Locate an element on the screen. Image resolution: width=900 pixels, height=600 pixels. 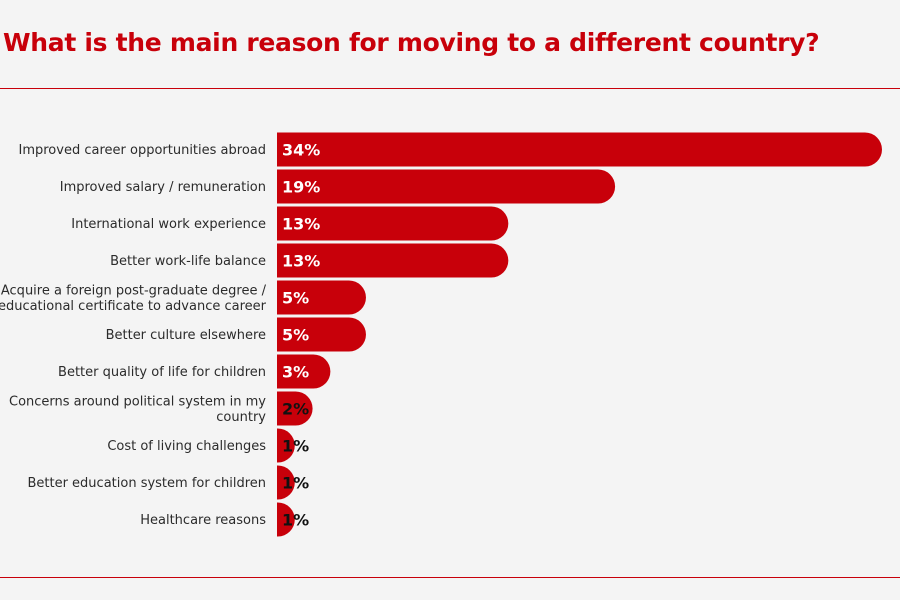
value-label-6: 3% is located at coordinates (295, 372).